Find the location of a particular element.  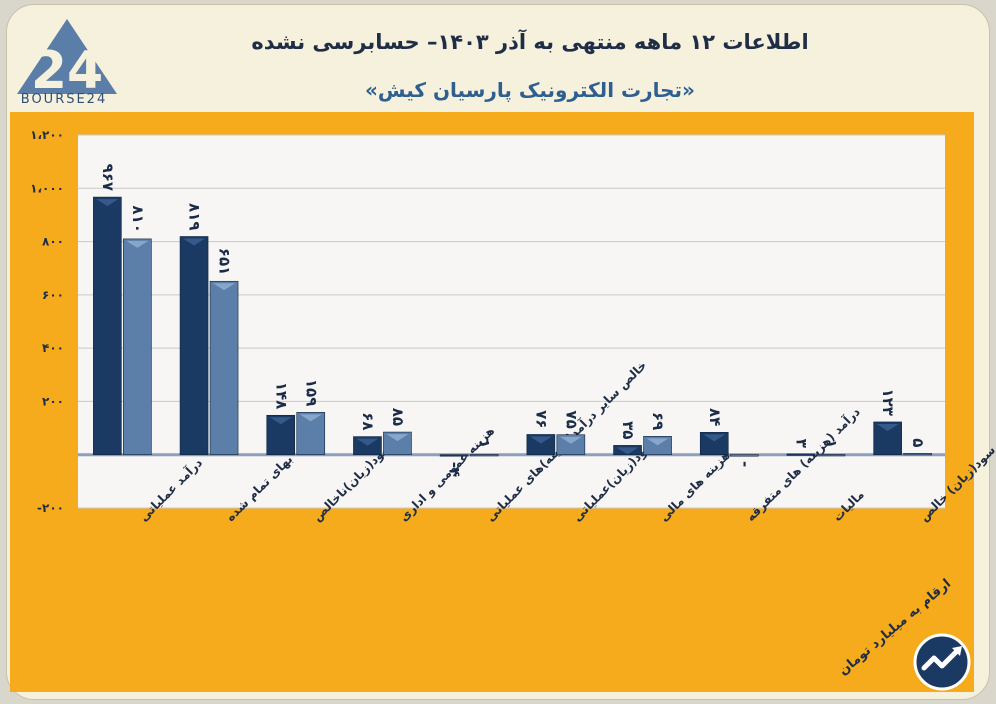

bourse-badge-icon is located at coordinates (942, 662).